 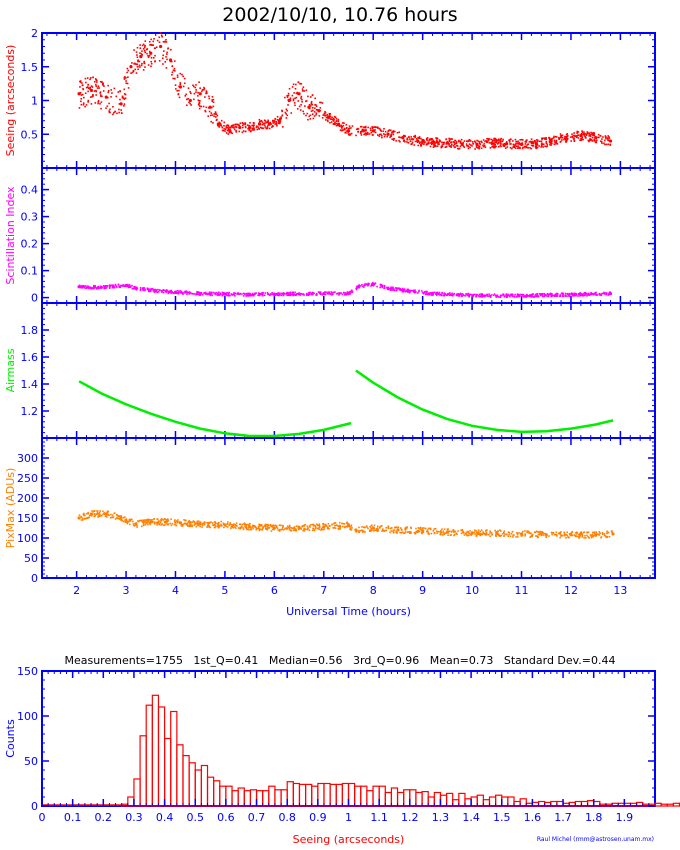 What do you see at coordinates (318, 817) in the screenshot?
I see `x-tick-label: 0.9` at bounding box center [318, 817].